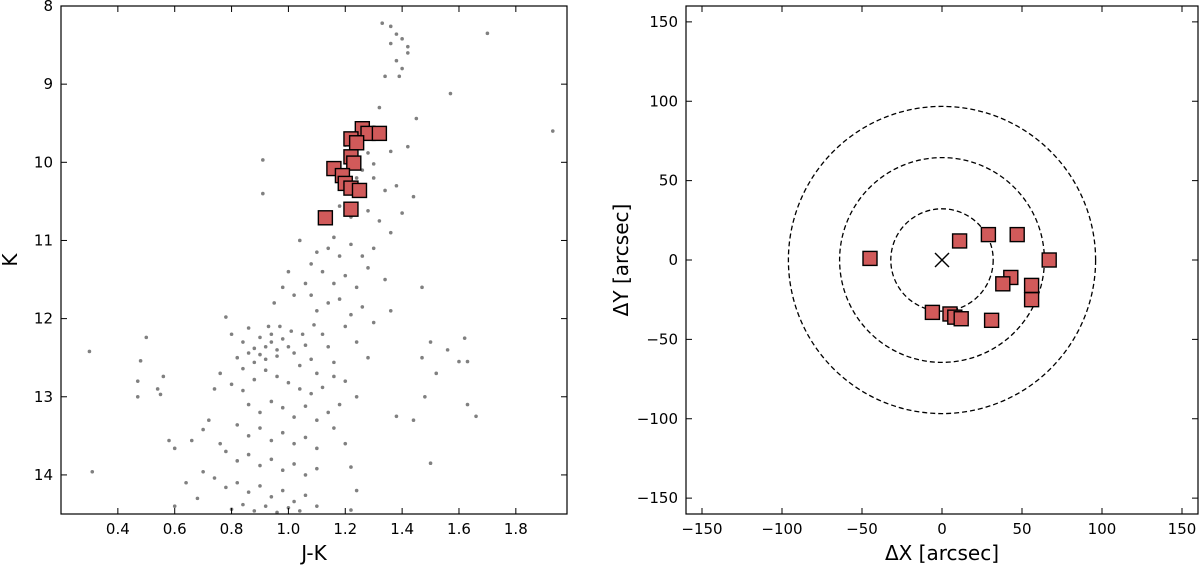 The height and width of the screenshot is (568, 1200). I want to click on map-x-tick-label: 100, so click(1102, 529).